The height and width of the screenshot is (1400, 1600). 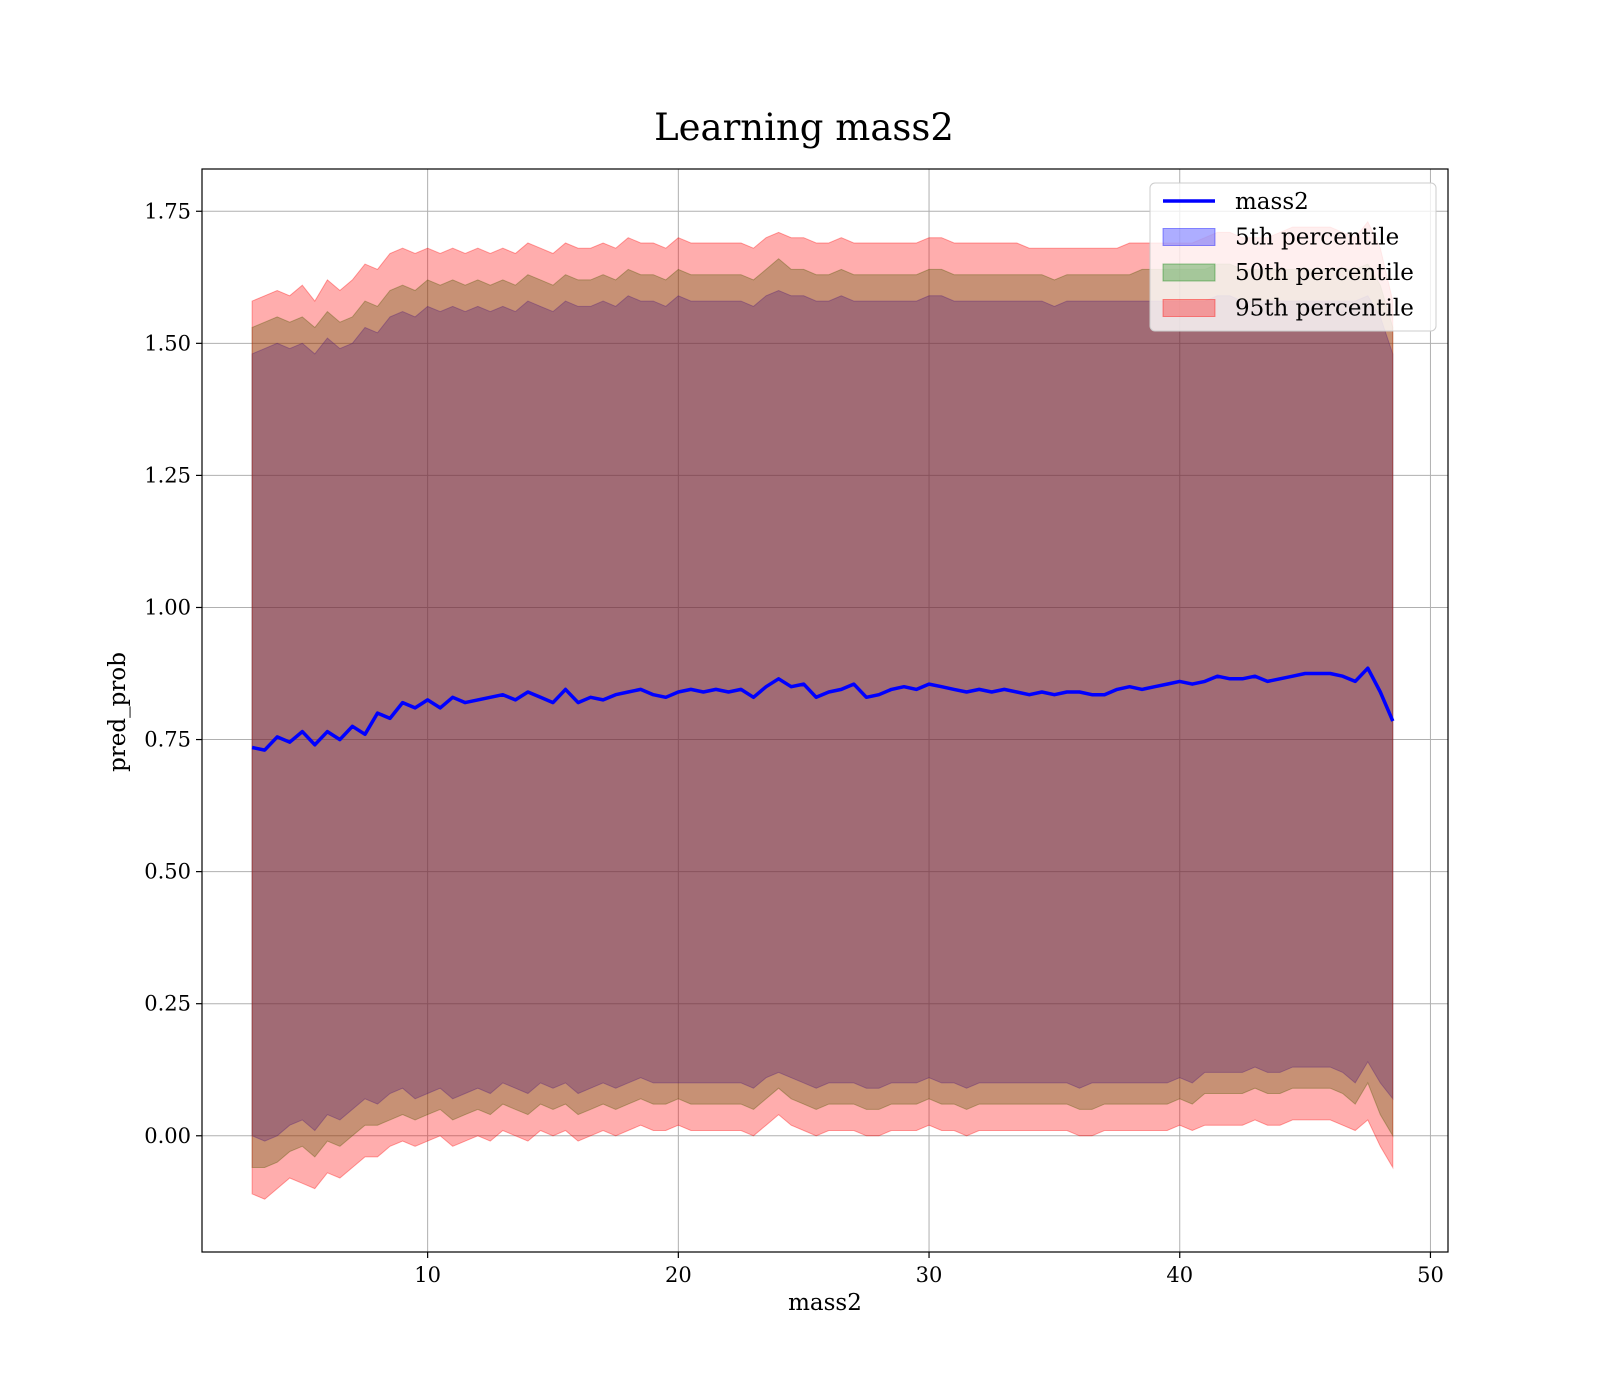 I want to click on series-line-mass2, so click(x=823, y=709).